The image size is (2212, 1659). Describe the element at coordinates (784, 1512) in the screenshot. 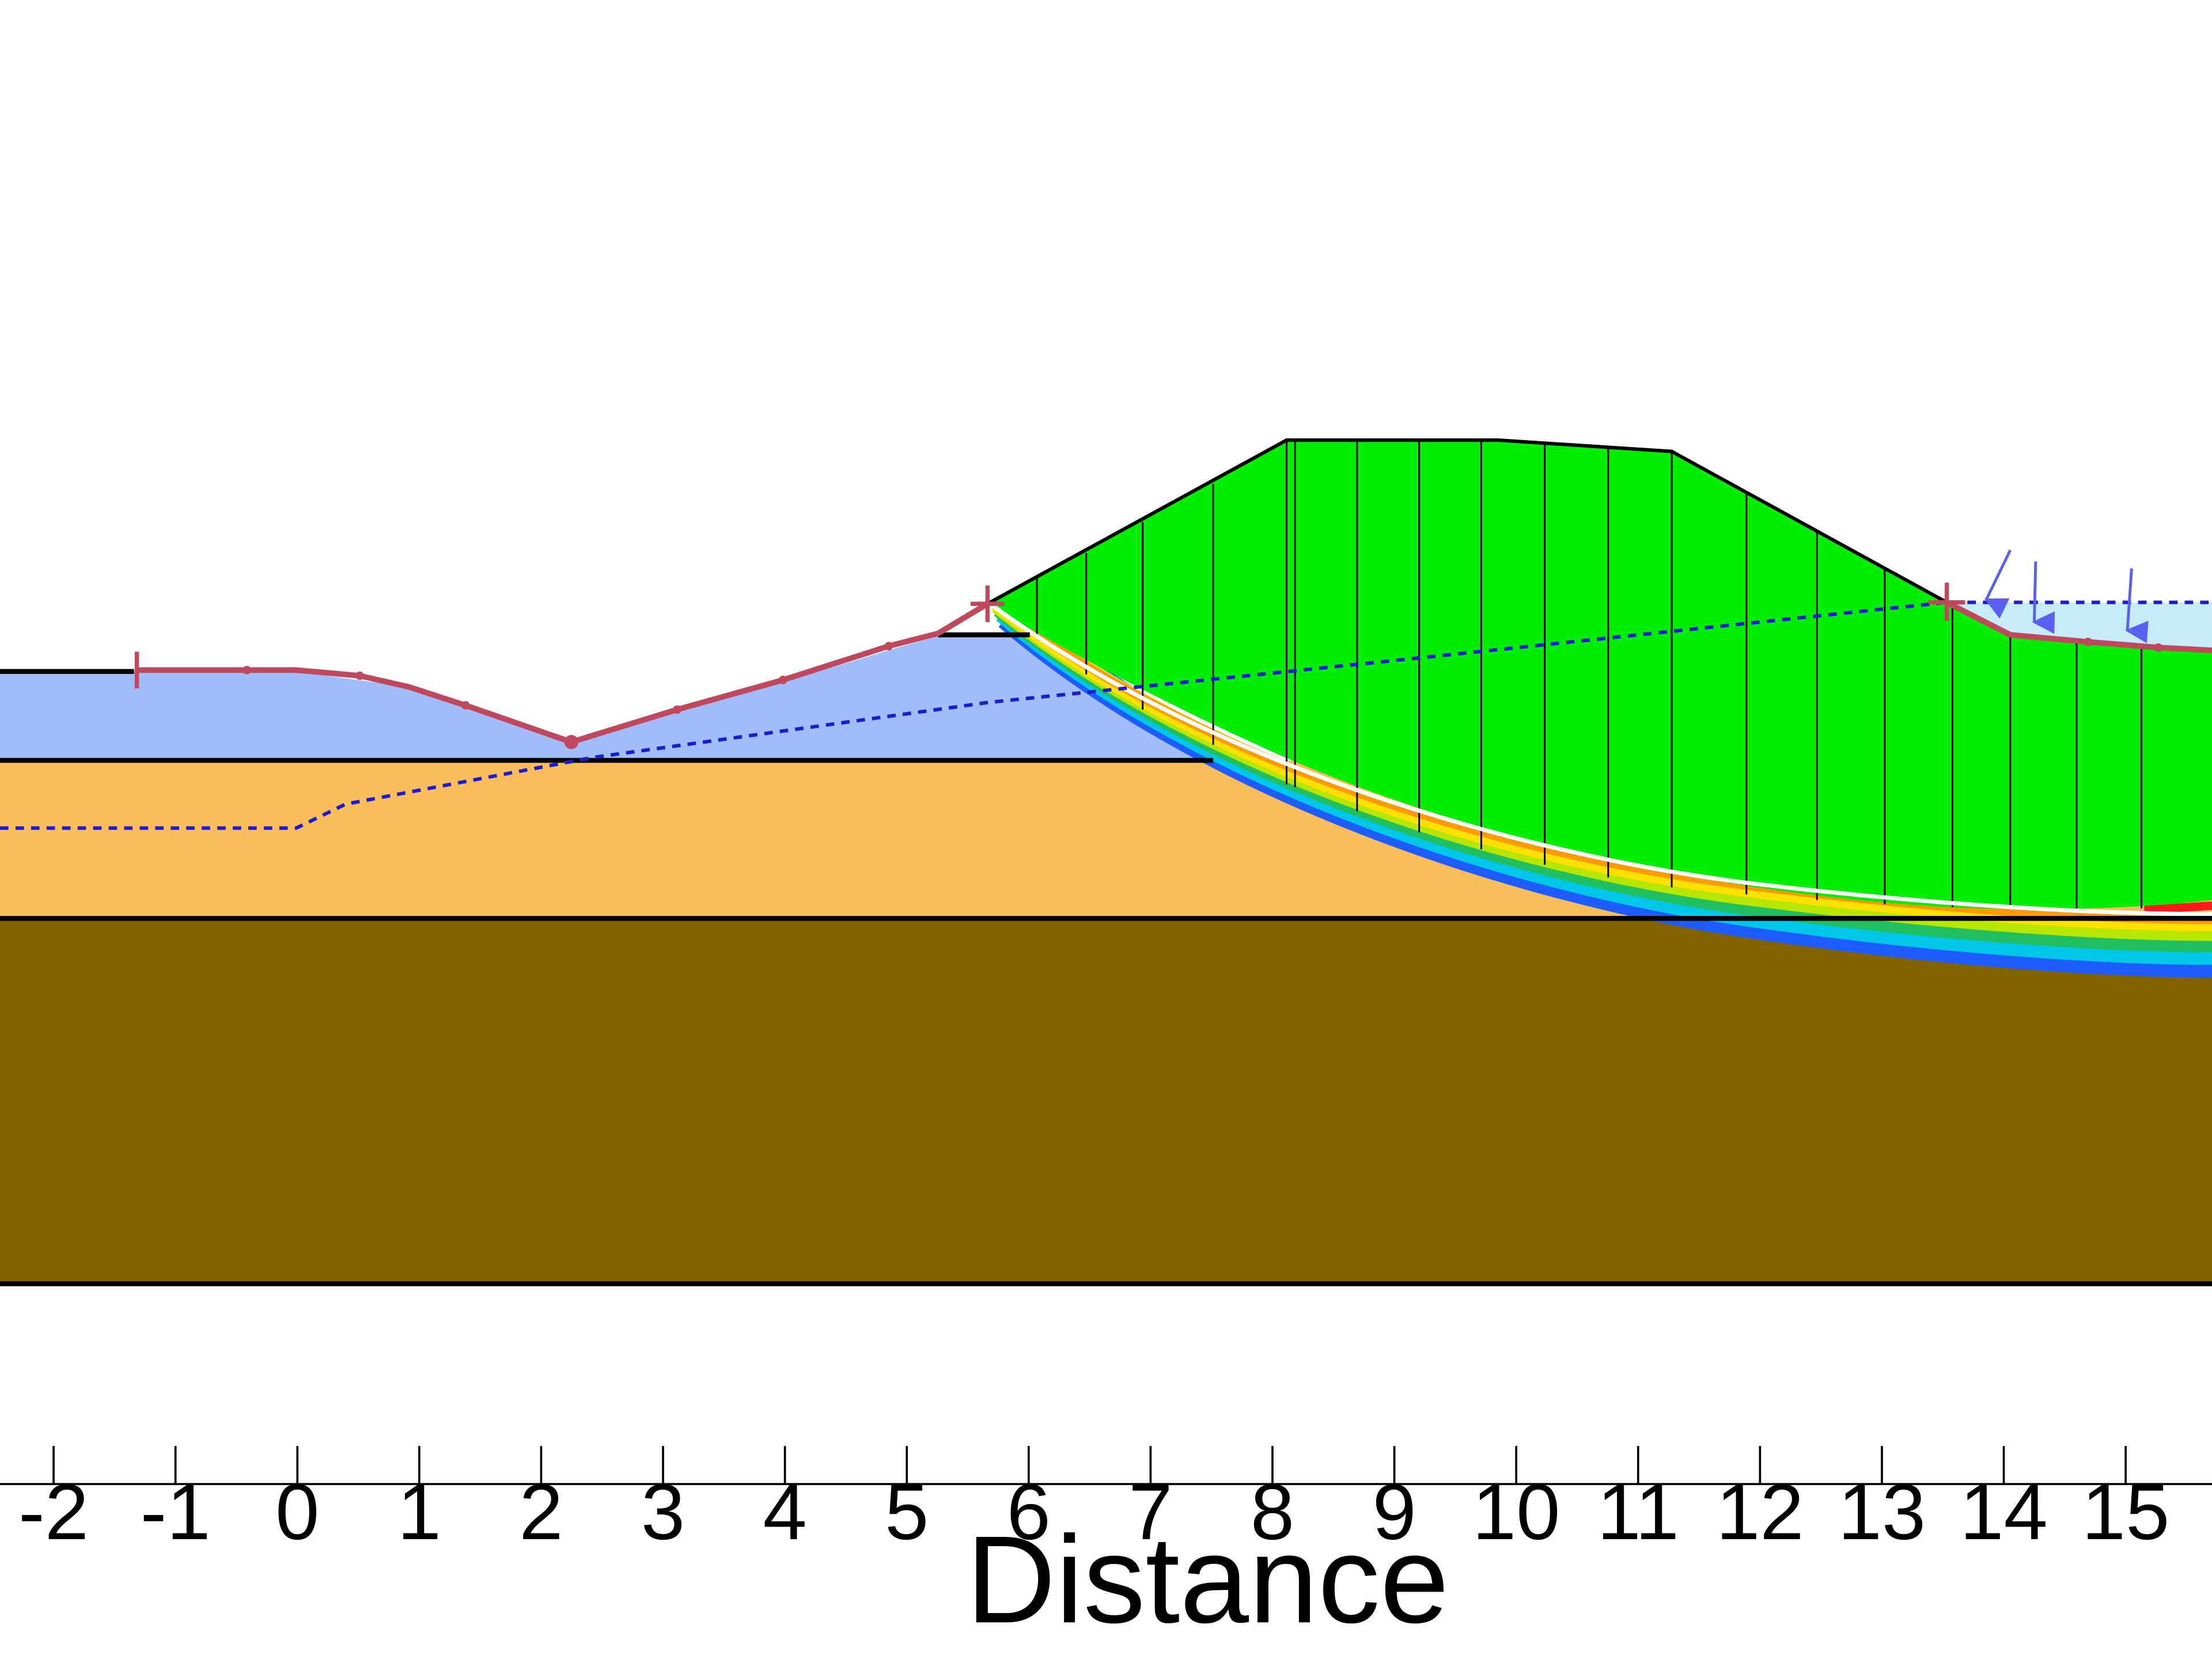

I see `tick-label: 4` at that location.